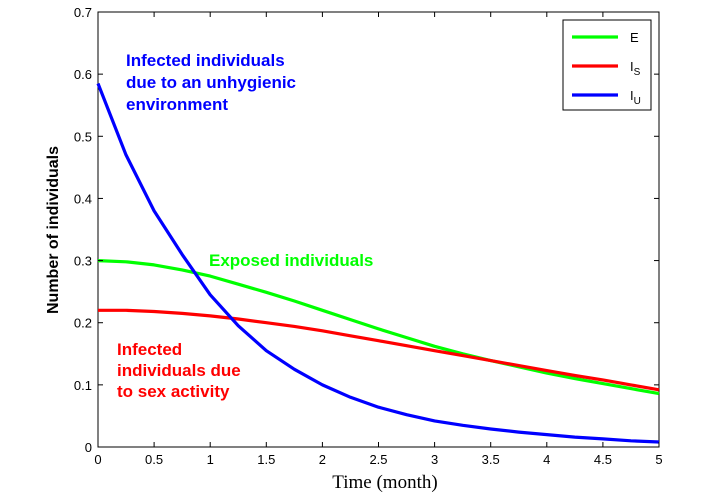 The height and width of the screenshot is (497, 706). Describe the element at coordinates (384, 482) in the screenshot. I see `x-axis-label: Time (month)` at that location.